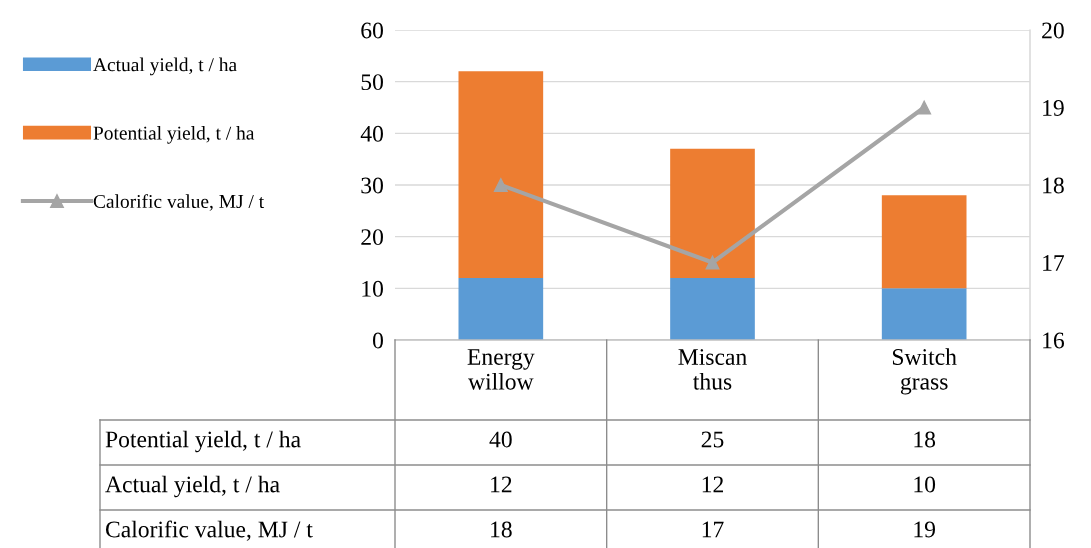  I want to click on x-tick-label: Miscan thus, so click(712, 369).